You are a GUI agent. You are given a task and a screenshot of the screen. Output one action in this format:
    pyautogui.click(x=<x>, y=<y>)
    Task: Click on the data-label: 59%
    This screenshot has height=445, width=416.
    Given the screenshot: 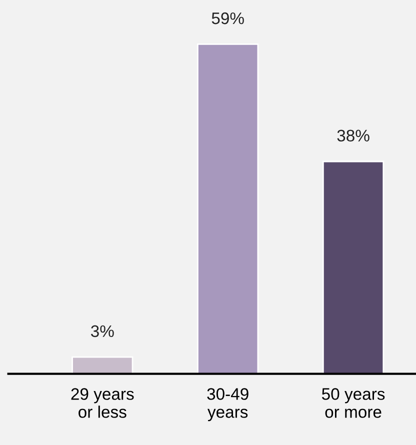 What is the action you would take?
    pyautogui.click(x=228, y=18)
    